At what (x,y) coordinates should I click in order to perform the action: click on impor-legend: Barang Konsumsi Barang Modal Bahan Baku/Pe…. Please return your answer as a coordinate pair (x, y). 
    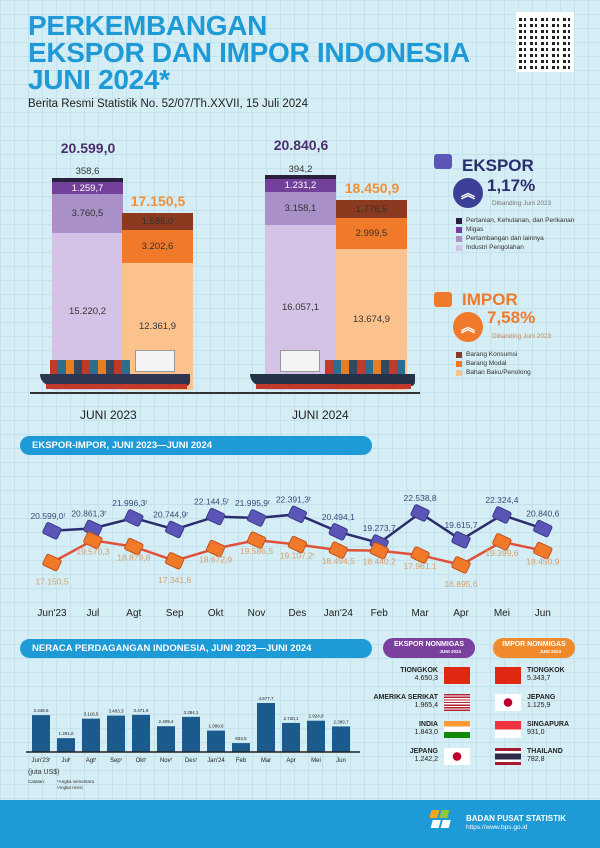
    Looking at the image, I should click on (521, 363).